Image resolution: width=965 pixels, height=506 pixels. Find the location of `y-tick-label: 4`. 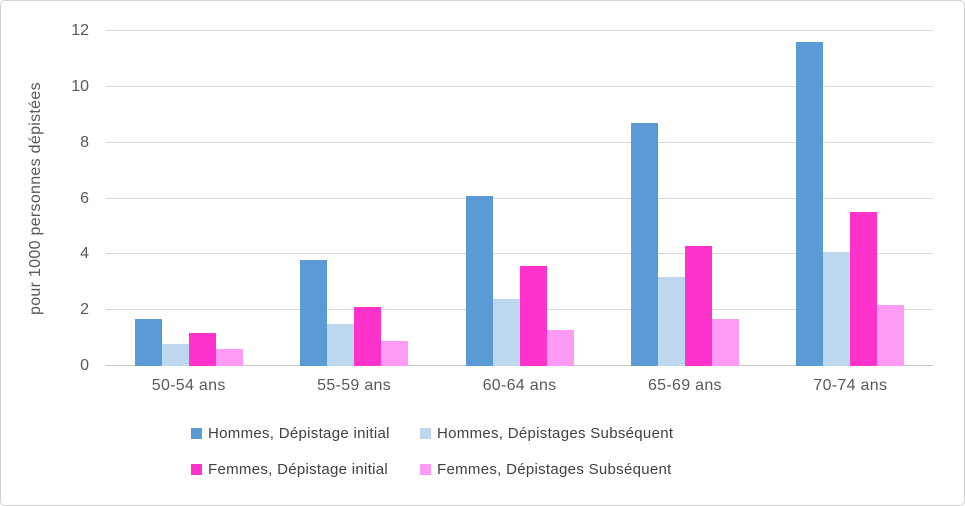

y-tick-label: 4 is located at coordinates (84, 254).